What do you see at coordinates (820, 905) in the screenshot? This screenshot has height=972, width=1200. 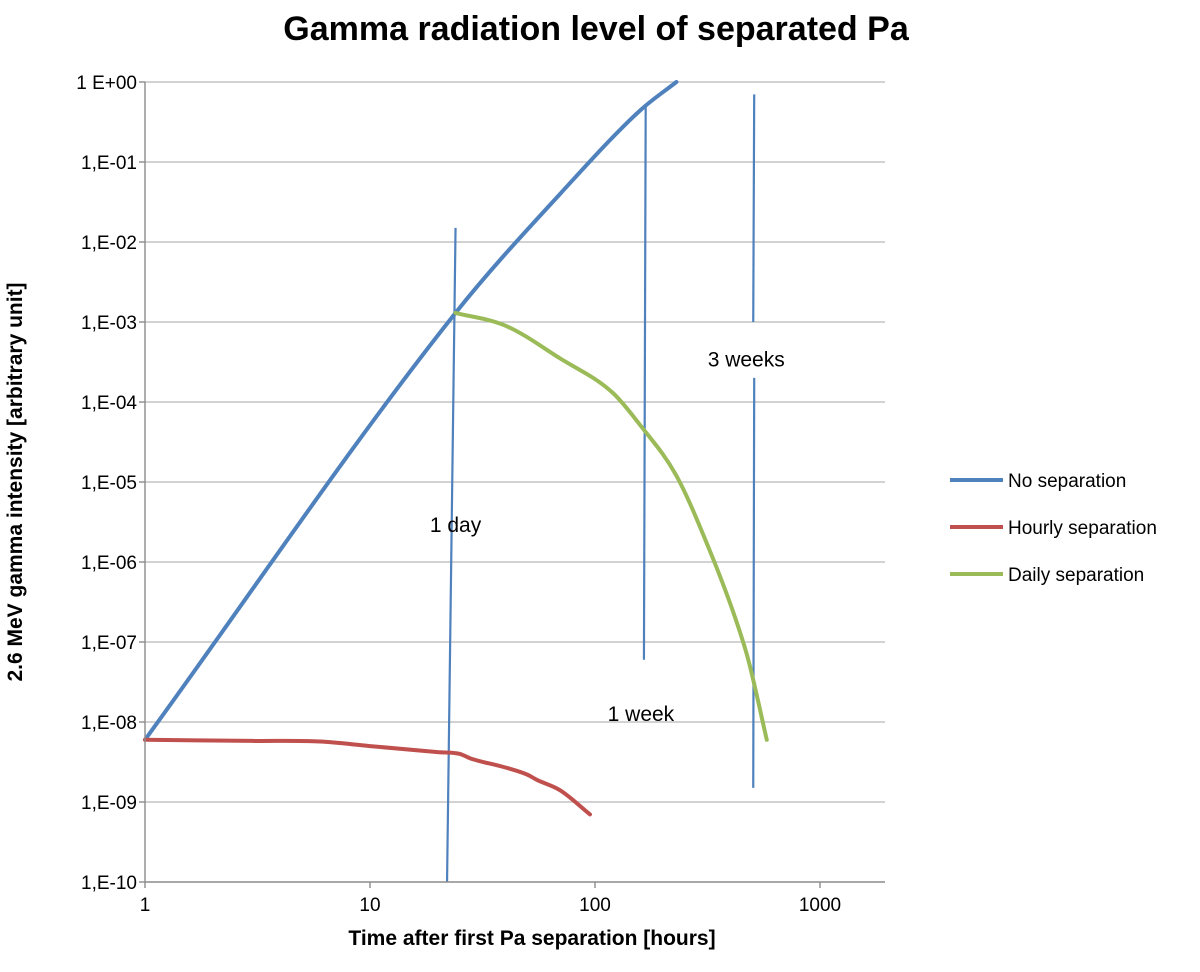 I see `x-tick-label: 1000` at bounding box center [820, 905].